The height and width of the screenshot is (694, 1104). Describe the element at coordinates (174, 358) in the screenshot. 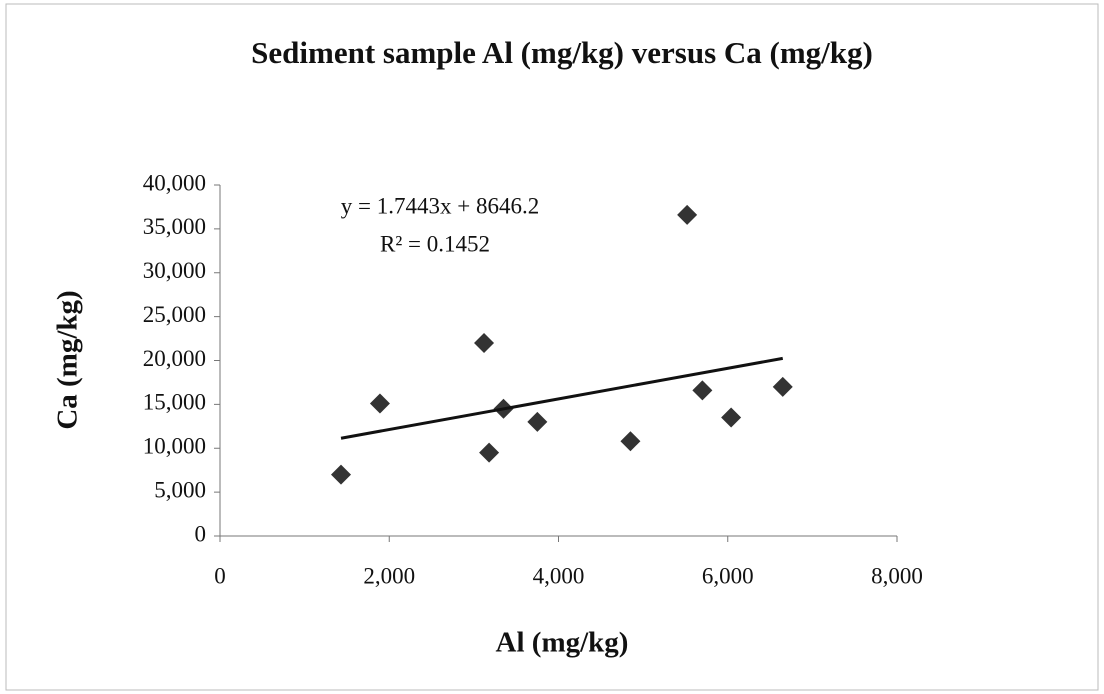

I see `y-tick-label: 20,000` at that location.